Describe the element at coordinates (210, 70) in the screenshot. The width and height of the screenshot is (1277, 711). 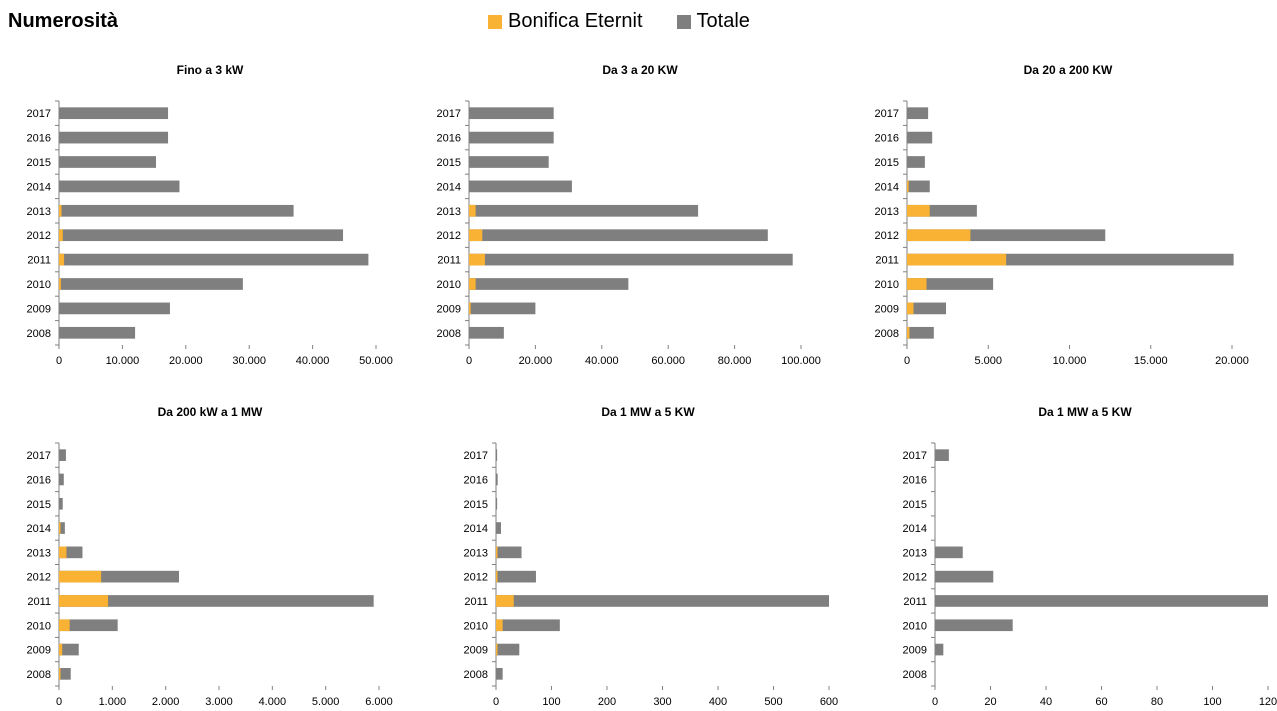
I see `chart-title: Fino a 3 kW` at that location.